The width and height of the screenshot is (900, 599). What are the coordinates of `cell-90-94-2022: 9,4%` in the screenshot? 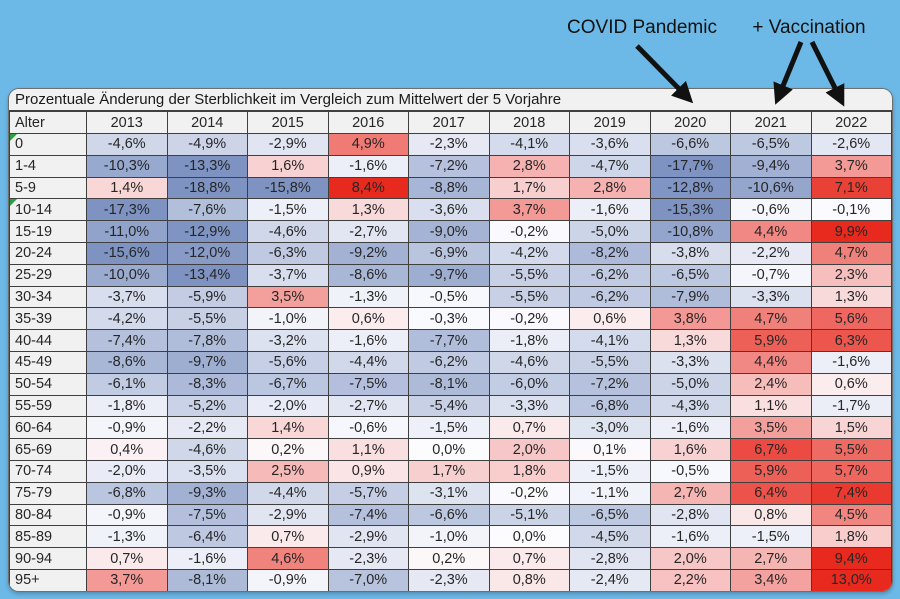 It's located at (851, 558).